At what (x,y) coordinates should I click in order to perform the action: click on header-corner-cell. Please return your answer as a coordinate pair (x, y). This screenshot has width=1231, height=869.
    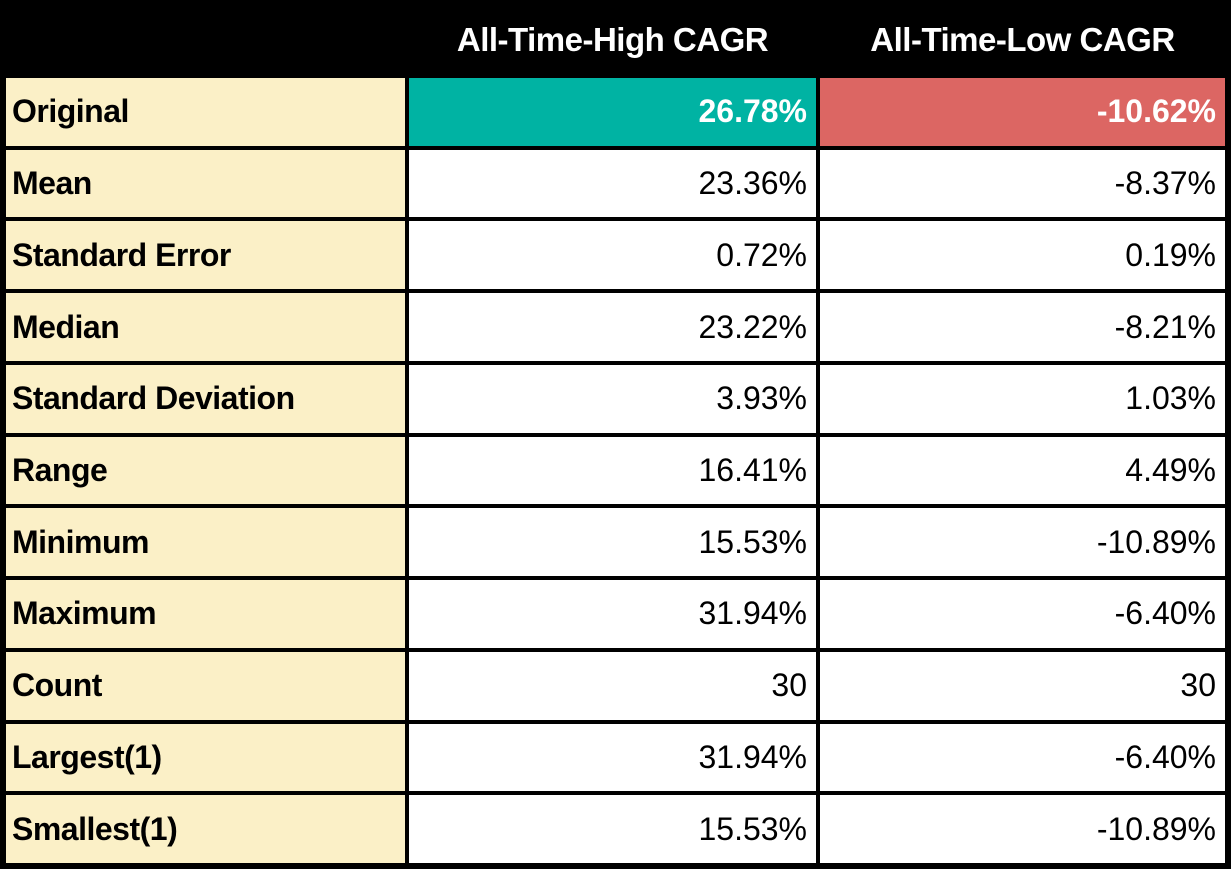
    Looking at the image, I should click on (205, 40).